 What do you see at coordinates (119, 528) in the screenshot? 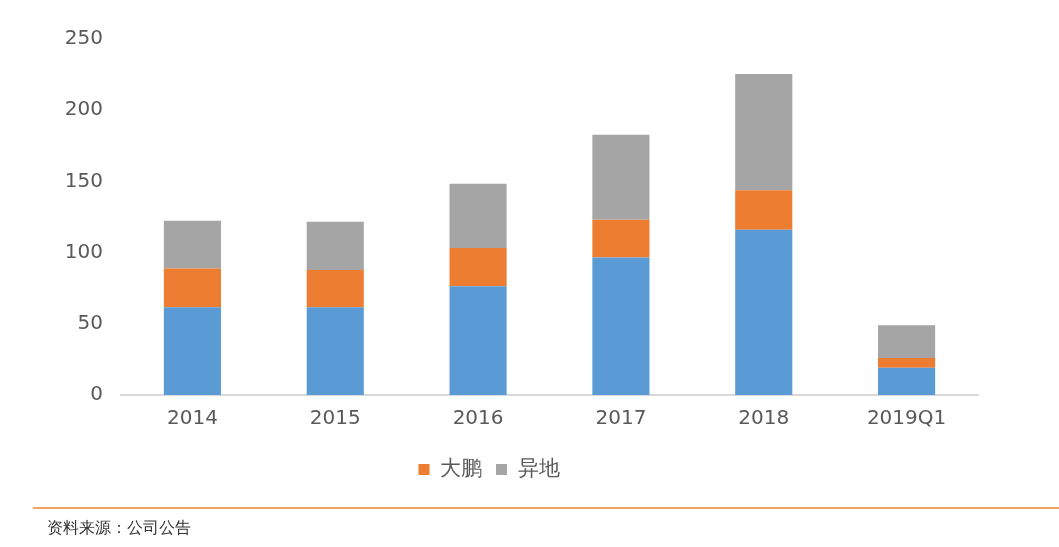
I see `text: 资料来源：公司公告` at bounding box center [119, 528].